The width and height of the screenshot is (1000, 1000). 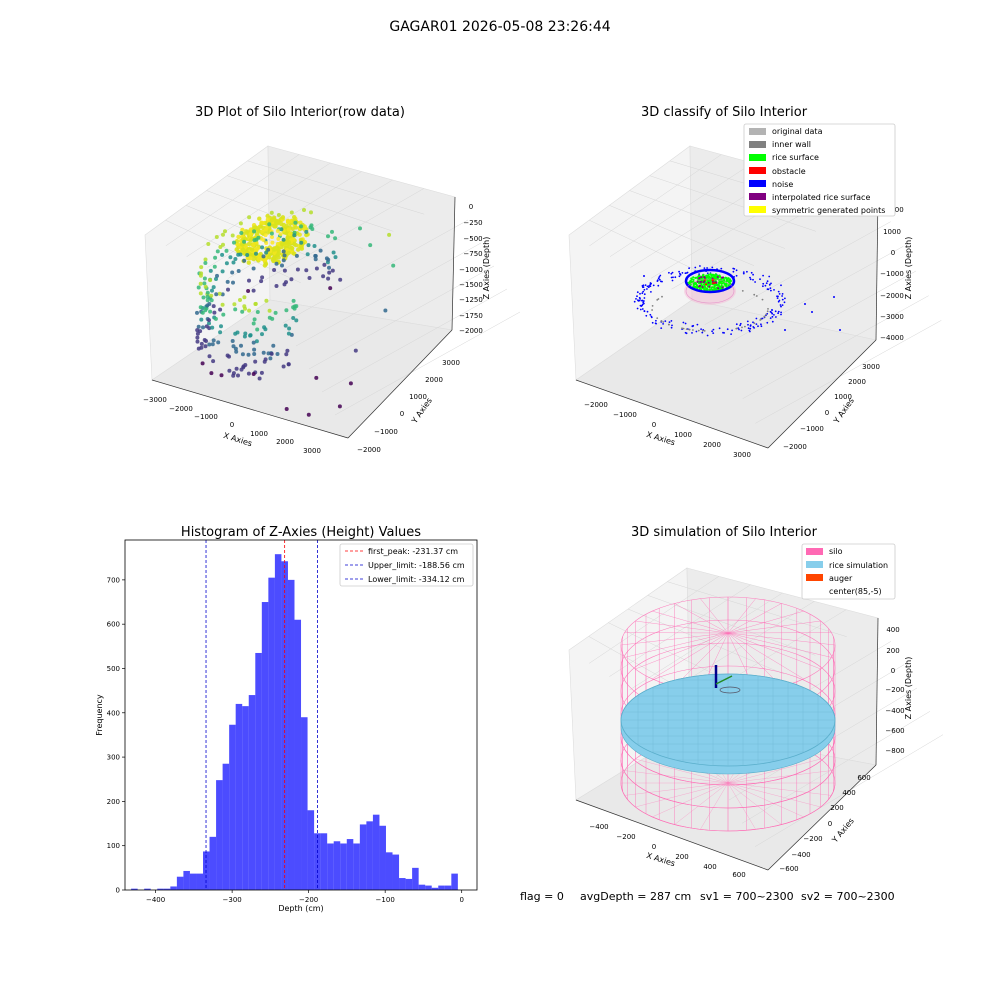 What do you see at coordinates (814, 551) in the screenshot?
I see `legend-swatch` at bounding box center [814, 551].